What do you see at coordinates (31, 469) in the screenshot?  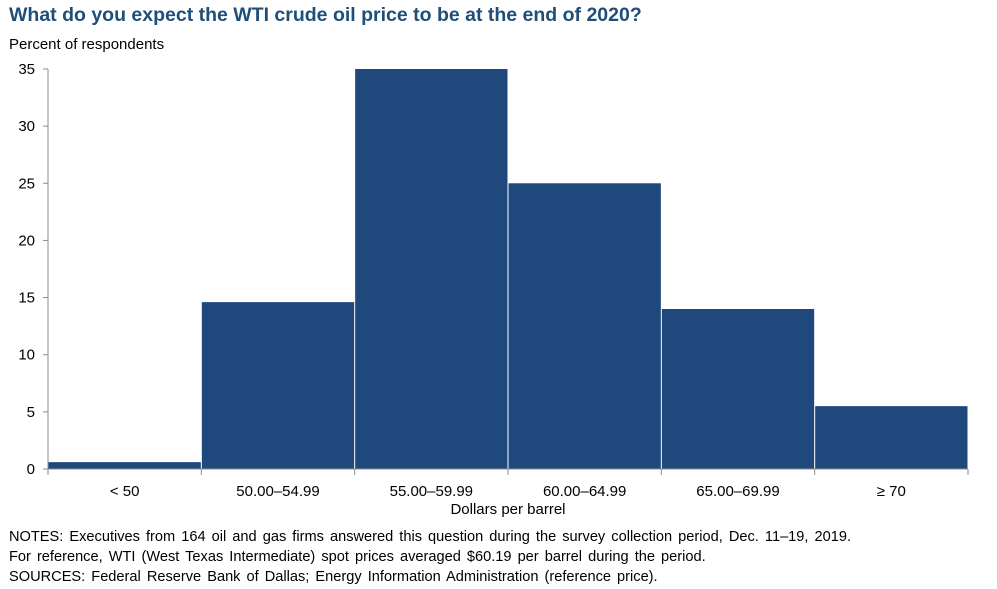 I see `y-tick-label: 0` at bounding box center [31, 469].